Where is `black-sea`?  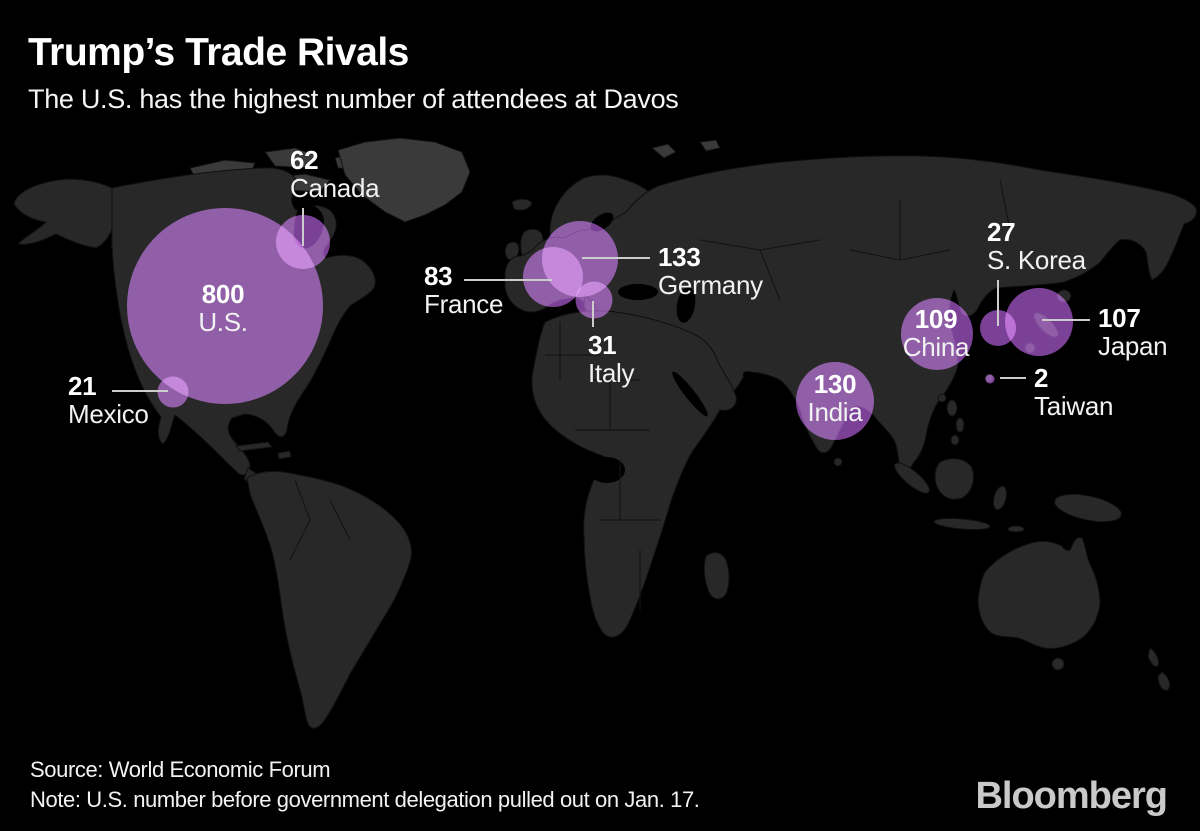 black-sea is located at coordinates (638, 292).